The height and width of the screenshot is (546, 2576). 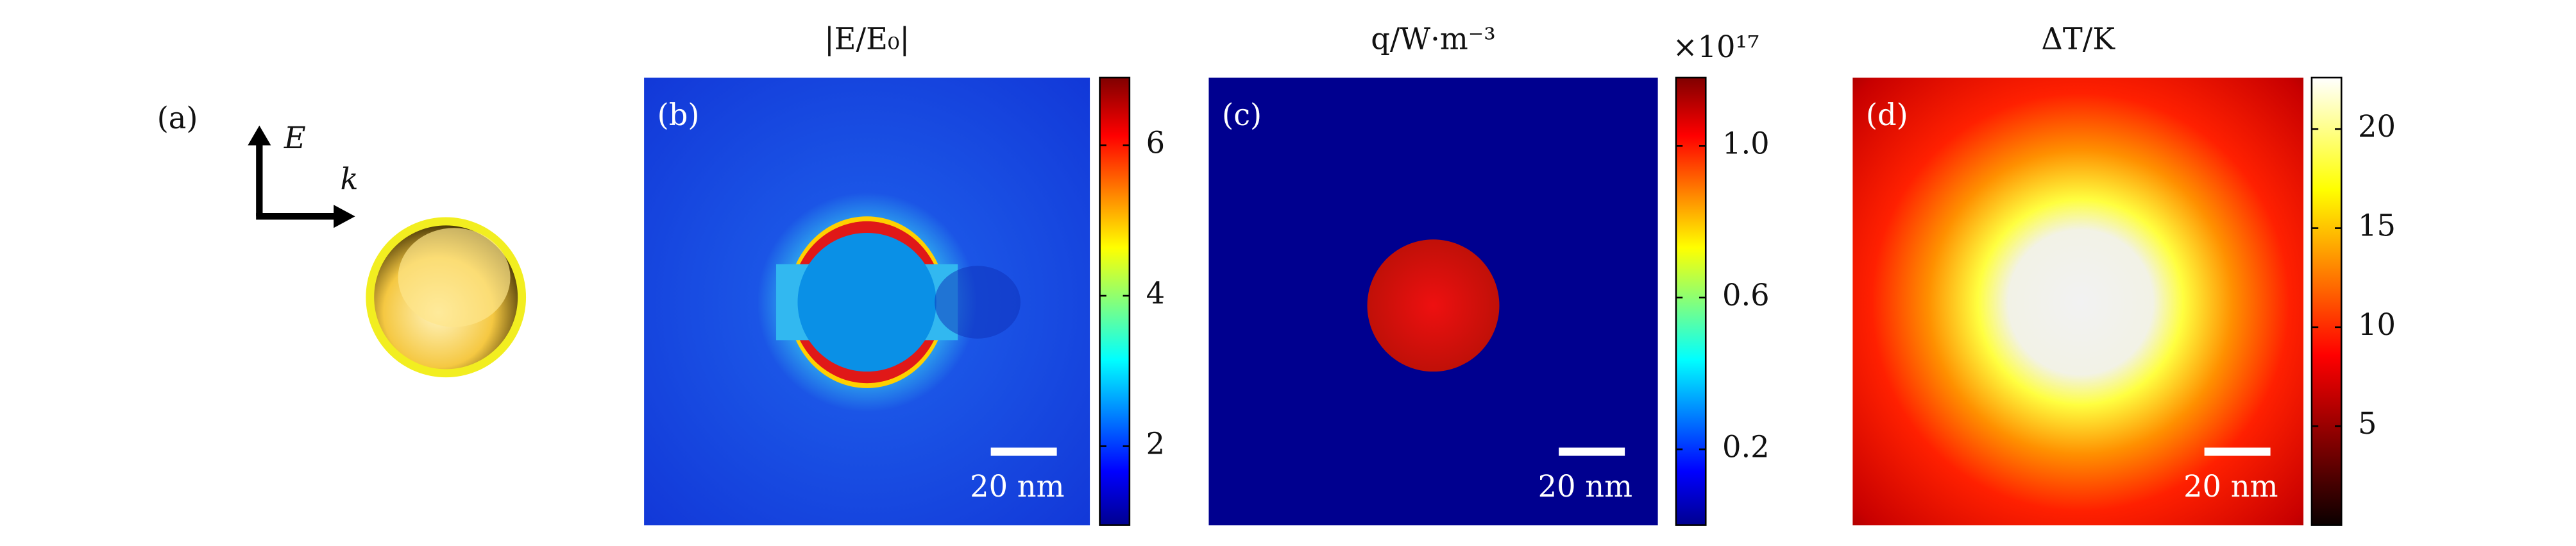 What do you see at coordinates (177, 118) in the screenshot?
I see `panel-label: (a)` at bounding box center [177, 118].